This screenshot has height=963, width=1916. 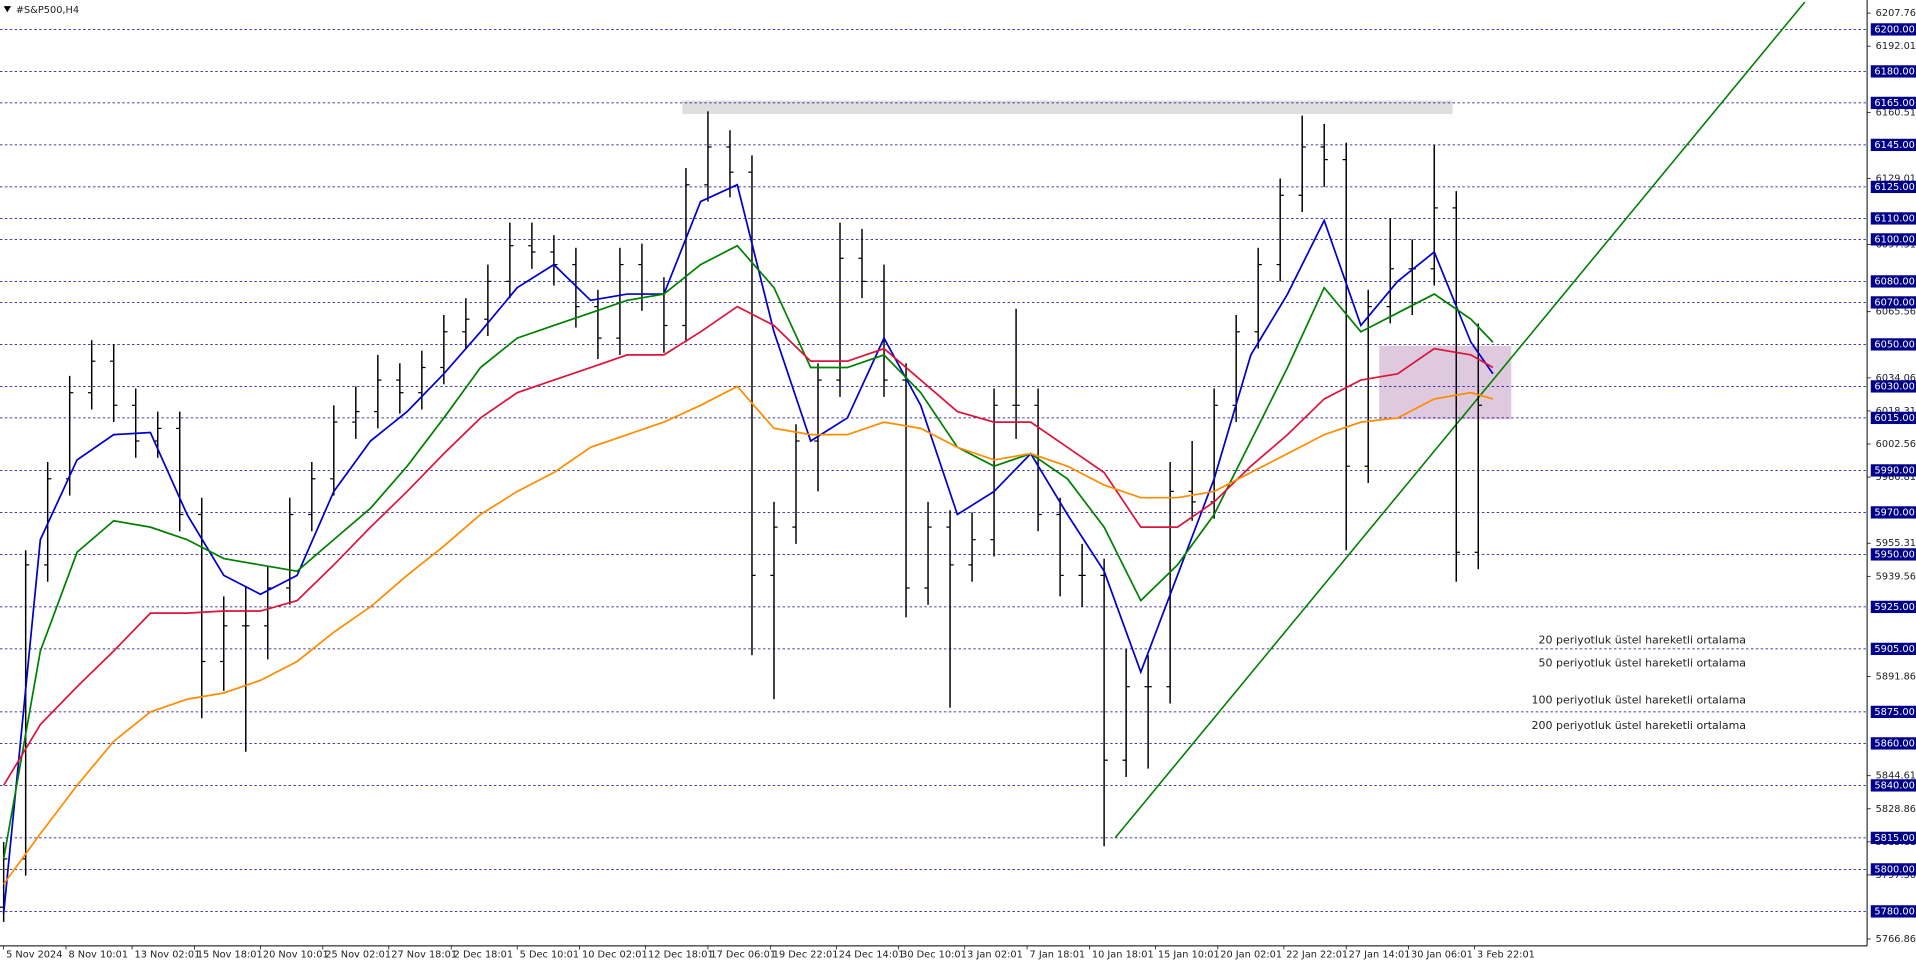 What do you see at coordinates (1896, 809) in the screenshot?
I see `y-tick-label: 5828.86` at bounding box center [1896, 809].